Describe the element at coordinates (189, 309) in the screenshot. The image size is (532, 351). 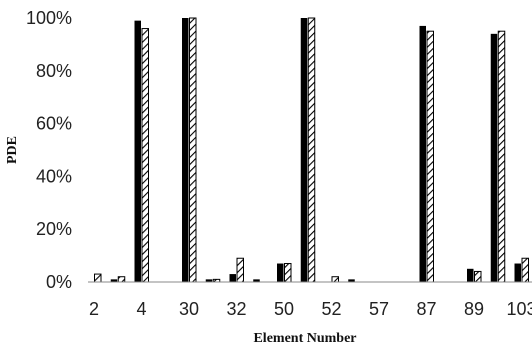
I see `x-tick-label: 30` at that location.